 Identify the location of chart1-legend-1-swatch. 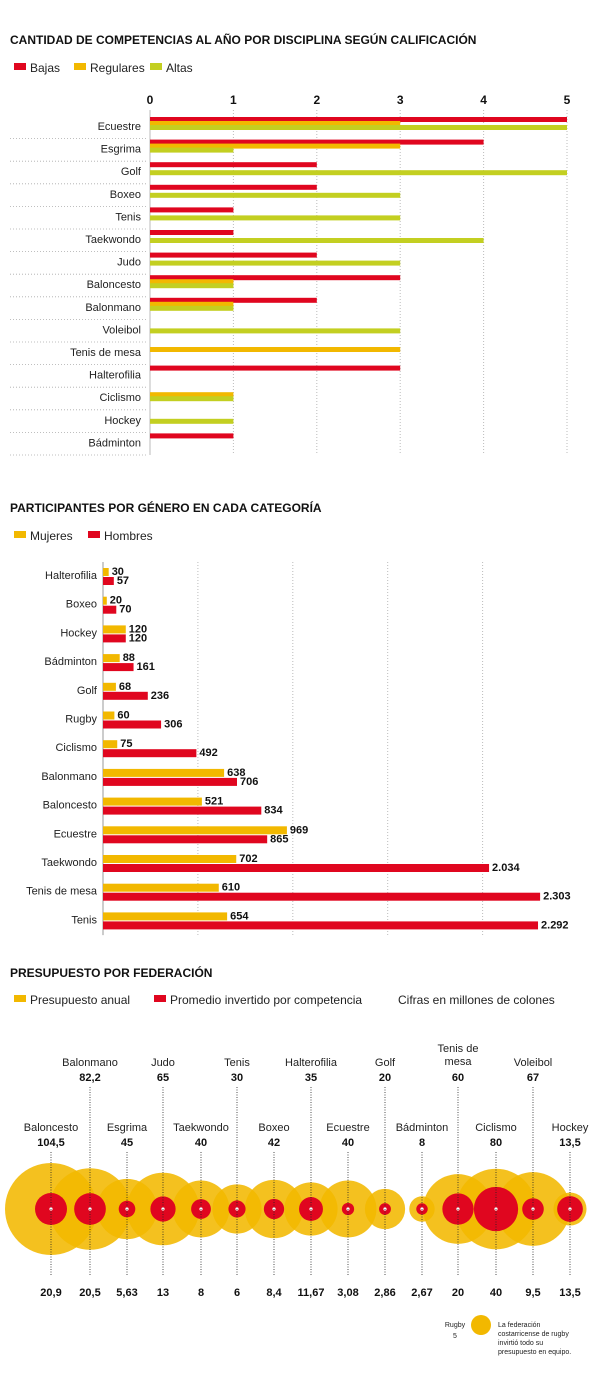
(80, 66).